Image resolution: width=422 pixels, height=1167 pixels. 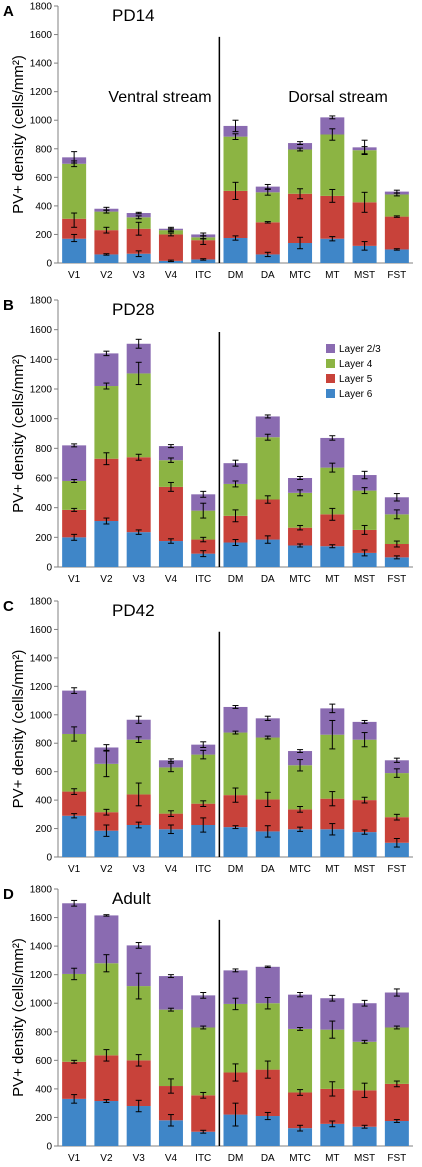 I want to click on y-tick-label: 1800, so click(x=41, y=301).